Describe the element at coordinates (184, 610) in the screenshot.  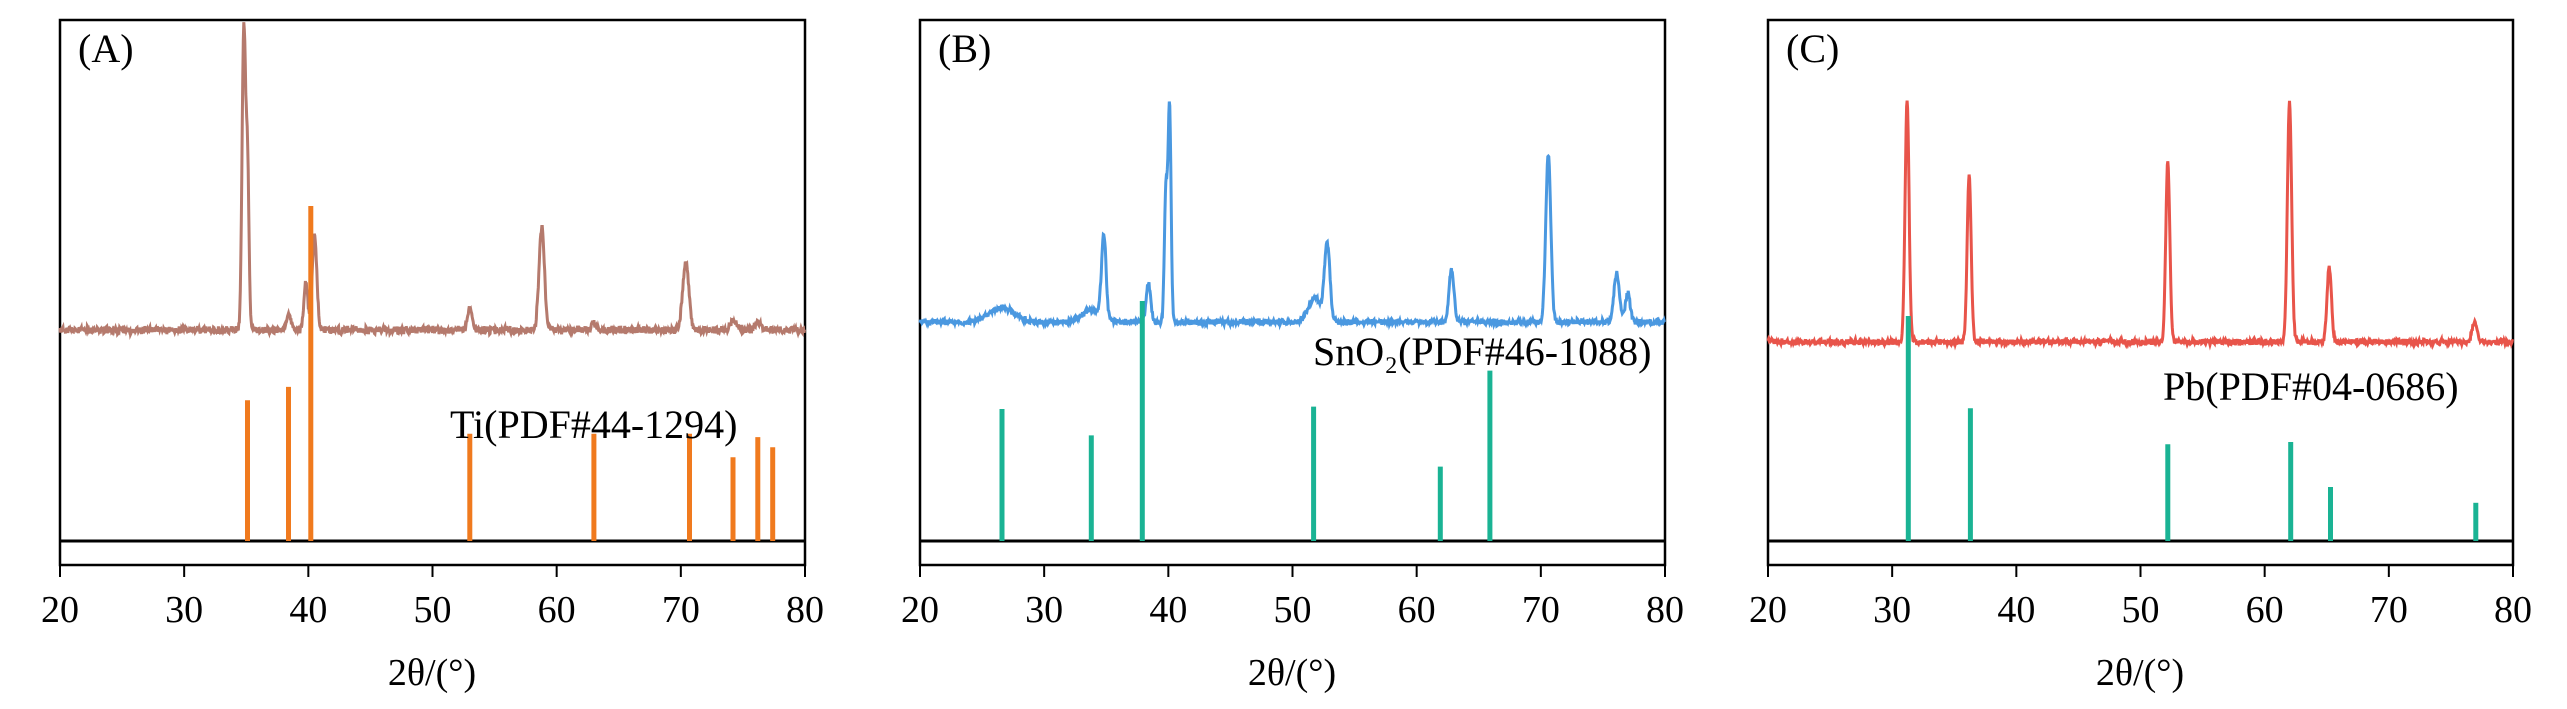
I see `panel-a-x-tick-label-30: 30` at that location.